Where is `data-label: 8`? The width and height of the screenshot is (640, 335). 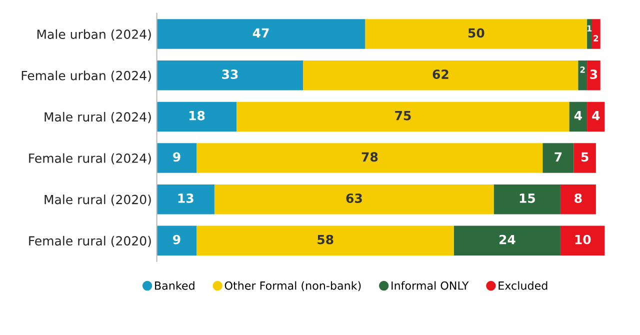 data-label: 8 is located at coordinates (578, 198).